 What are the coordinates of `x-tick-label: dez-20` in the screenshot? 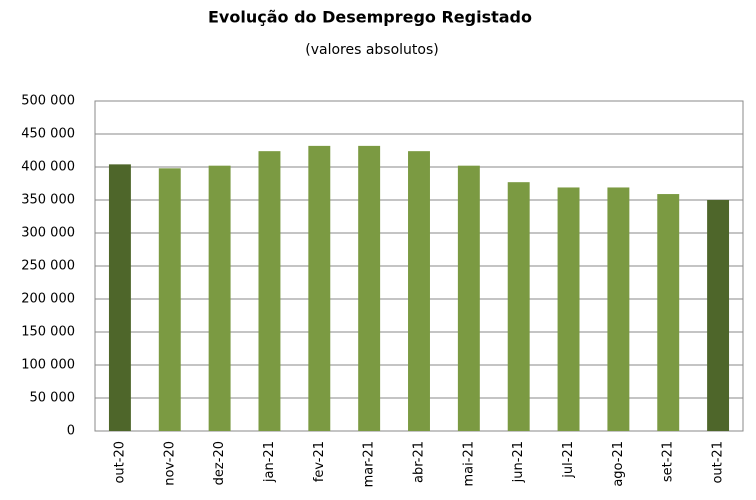 It's located at (219, 463).